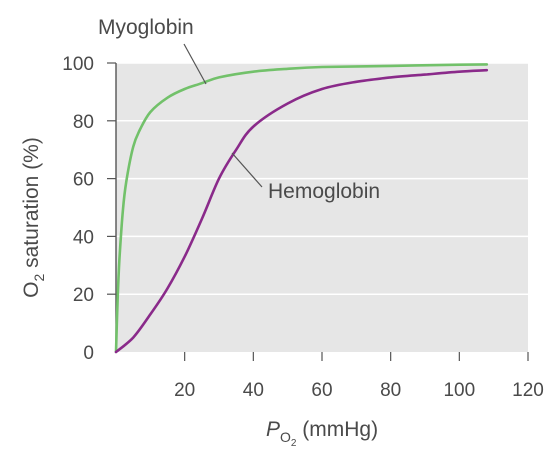 The width and height of the screenshot is (550, 453). What do you see at coordinates (390, 390) in the screenshot?
I see `x-tick-label-80: 80` at bounding box center [390, 390].